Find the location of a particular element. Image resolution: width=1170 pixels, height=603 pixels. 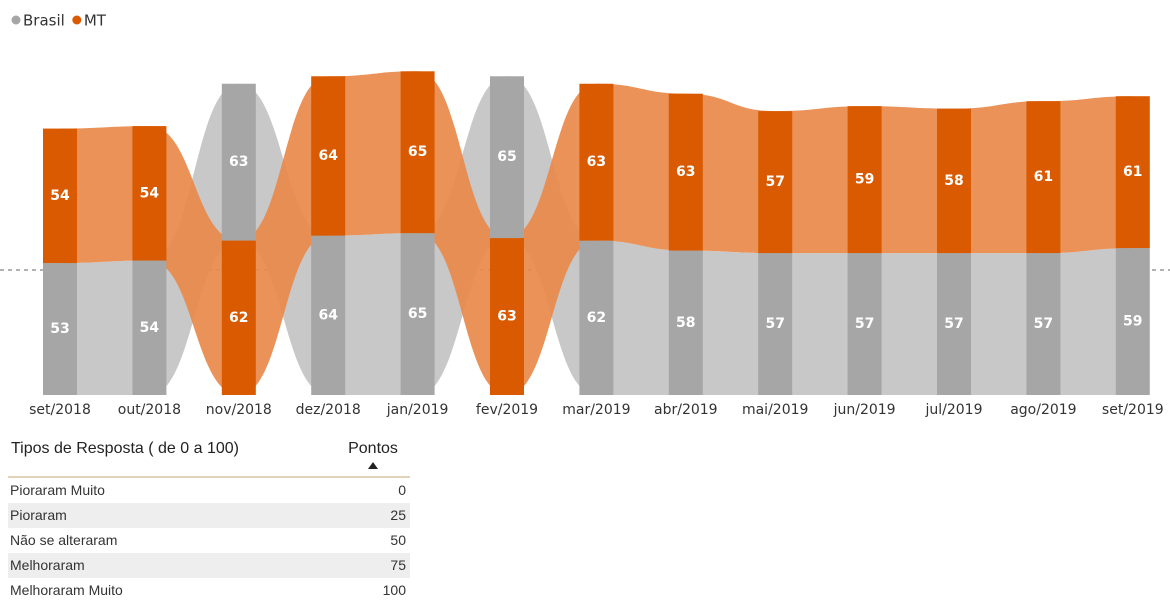

table-cell: Pioraram is located at coordinates (38, 515).